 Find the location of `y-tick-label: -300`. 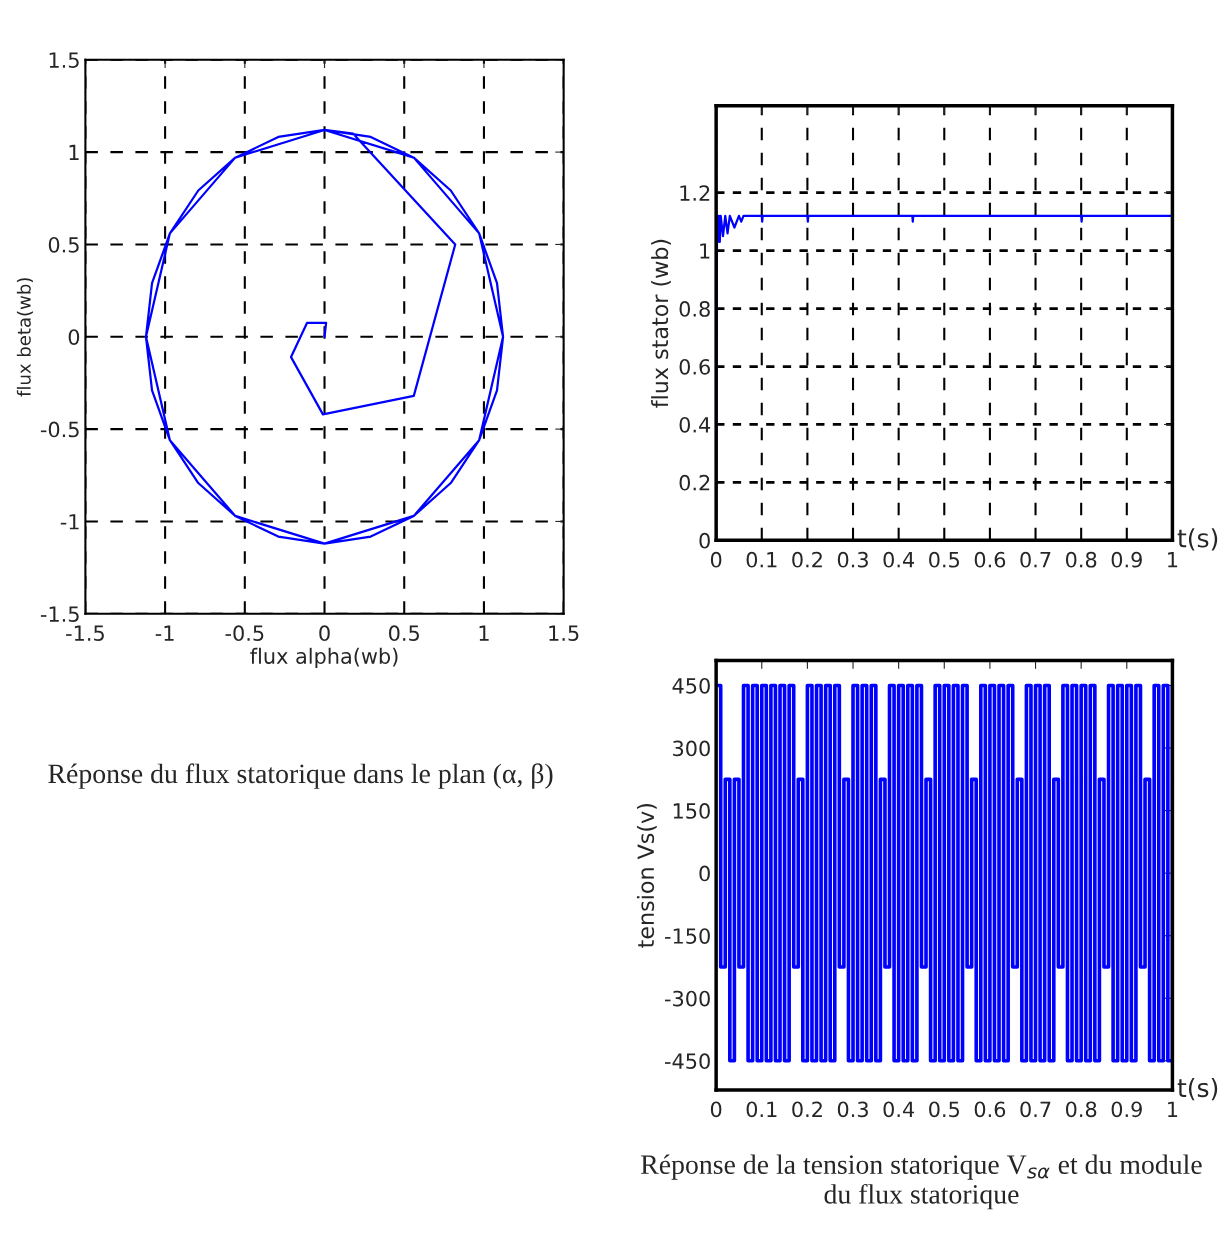

y-tick-label: -300 is located at coordinates (687, 998).